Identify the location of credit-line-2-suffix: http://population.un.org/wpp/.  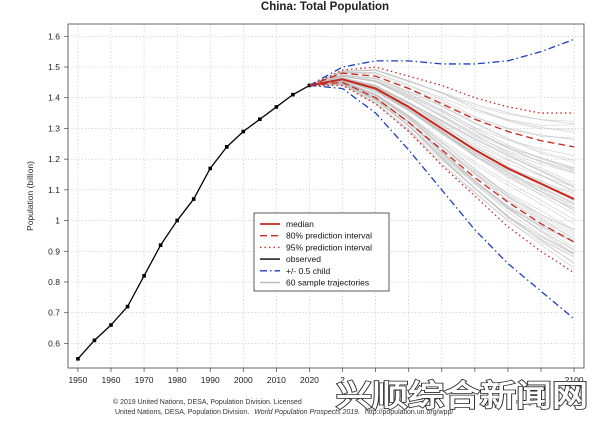
(409, 412).